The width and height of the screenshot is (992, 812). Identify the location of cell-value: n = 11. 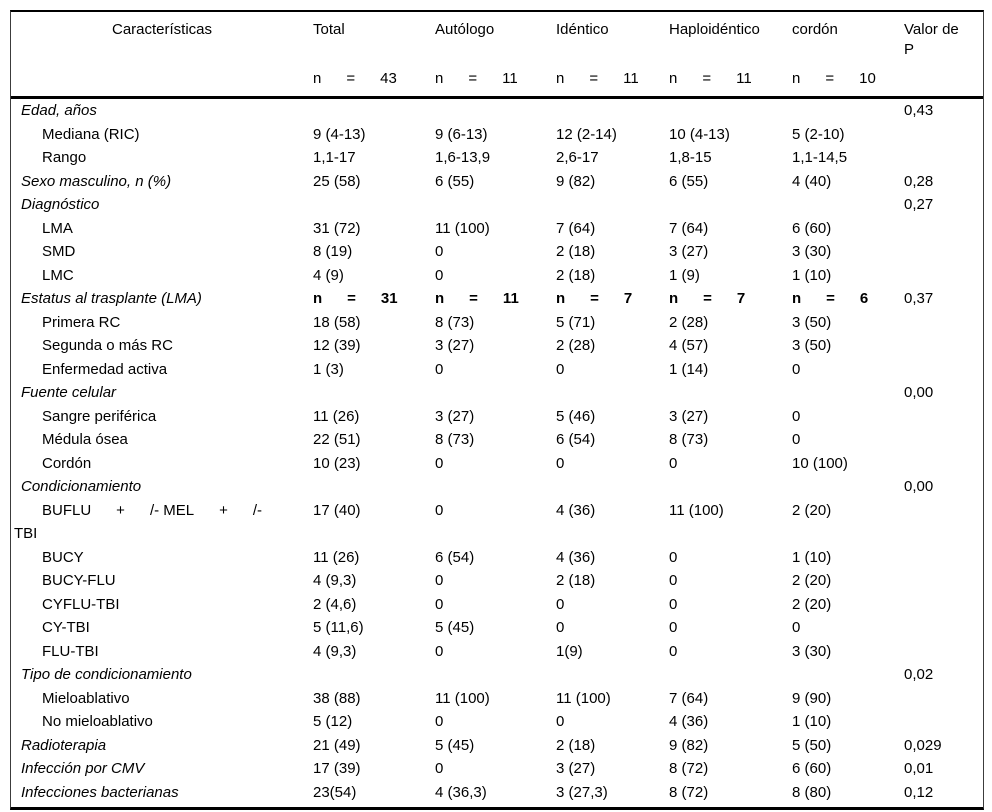
(477, 298).